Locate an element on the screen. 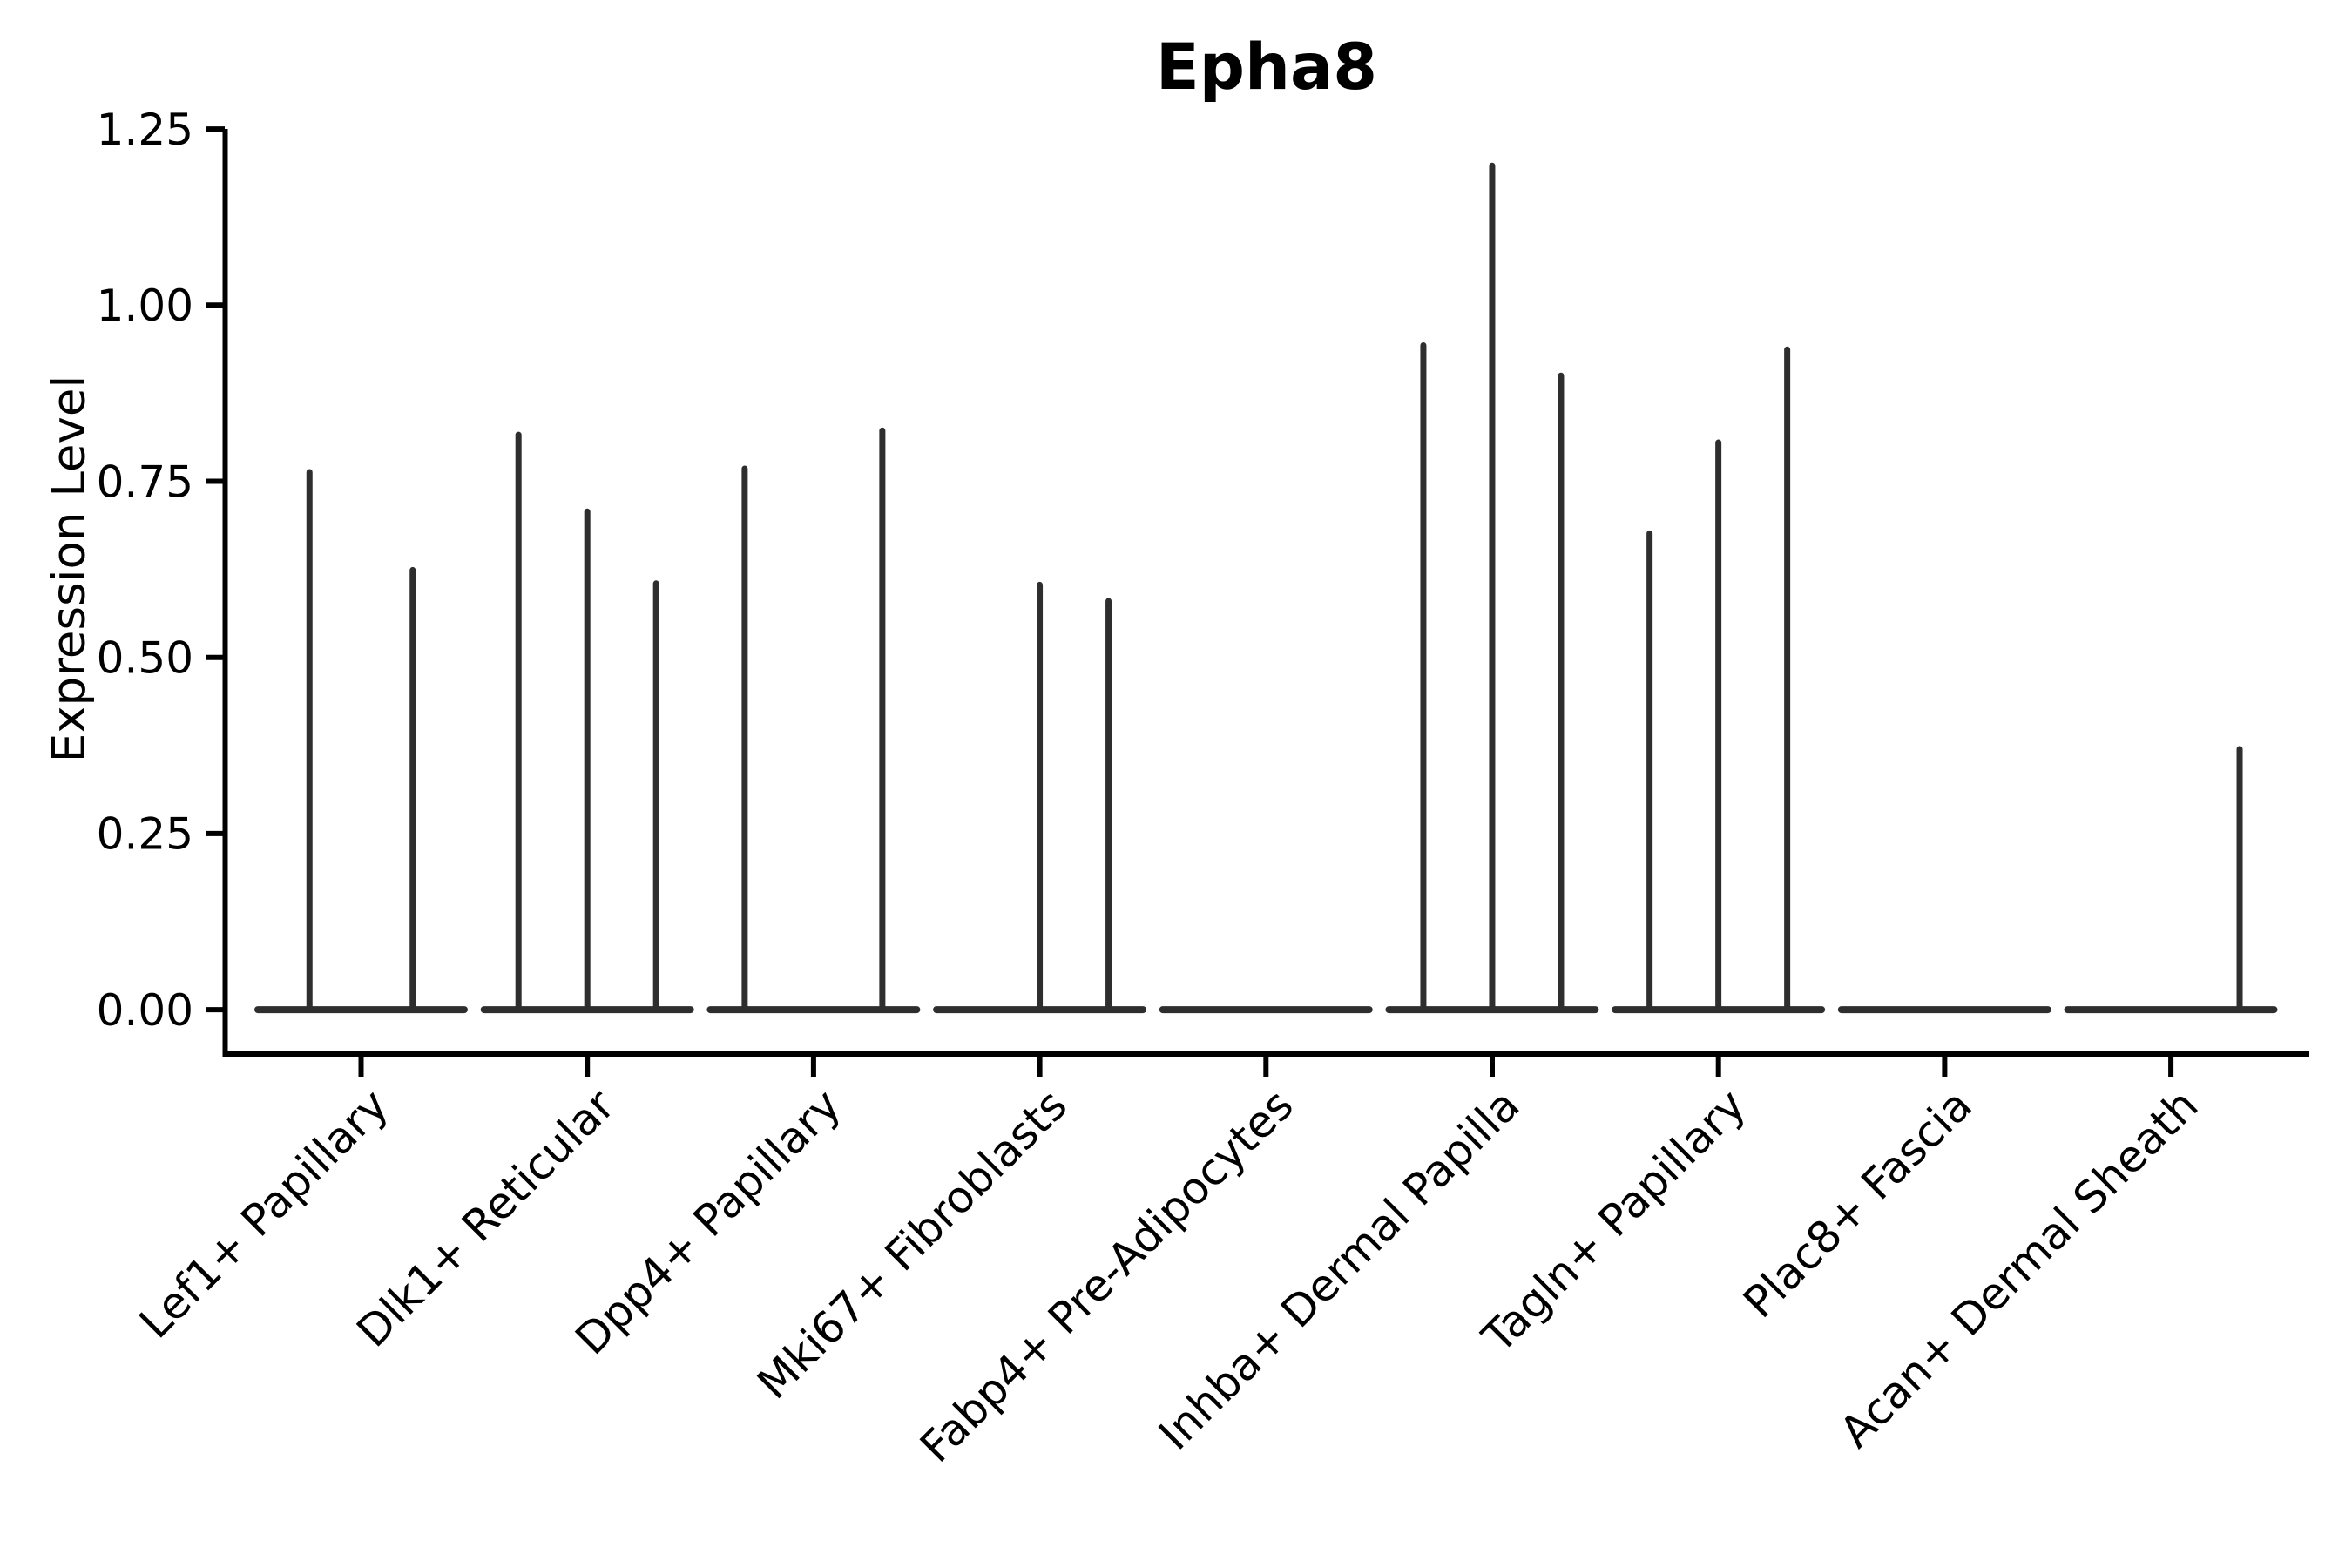 The height and width of the screenshot is (1568, 2352). x-tick-label-lef1: Lef1+ Papillary is located at coordinates (264, 1213).